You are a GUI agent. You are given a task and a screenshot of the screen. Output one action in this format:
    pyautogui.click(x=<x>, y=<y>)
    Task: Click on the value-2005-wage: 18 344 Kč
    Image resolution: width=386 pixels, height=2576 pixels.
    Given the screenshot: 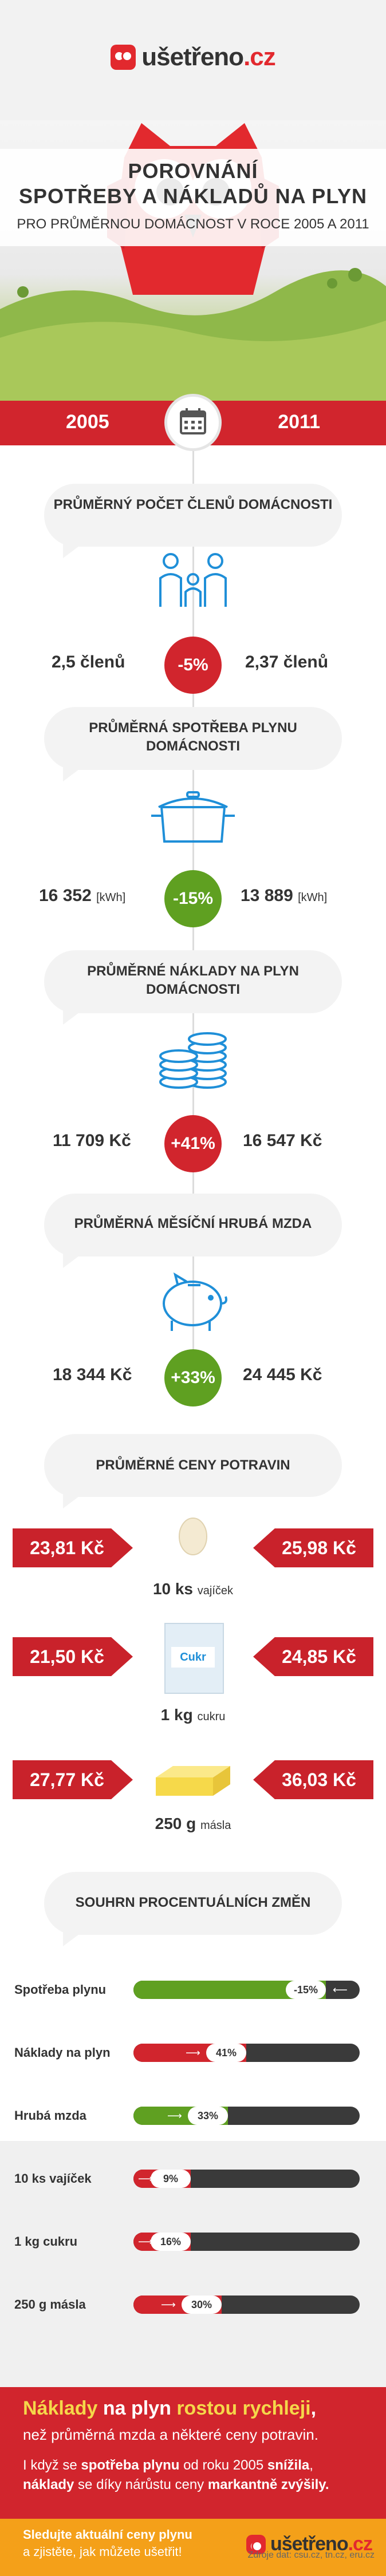 What is the action you would take?
    pyautogui.click(x=92, y=1374)
    